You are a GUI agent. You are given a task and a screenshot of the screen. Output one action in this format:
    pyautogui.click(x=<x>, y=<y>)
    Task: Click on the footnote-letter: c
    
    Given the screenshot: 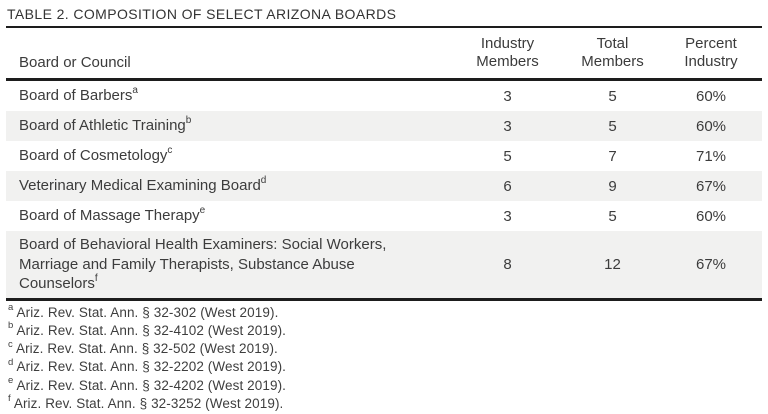 What is the action you would take?
    pyautogui.click(x=10, y=344)
    